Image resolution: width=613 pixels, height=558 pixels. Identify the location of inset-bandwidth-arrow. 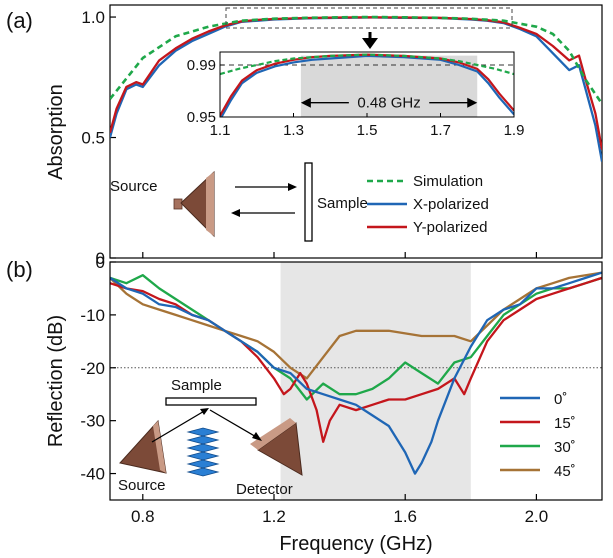
(389, 102).